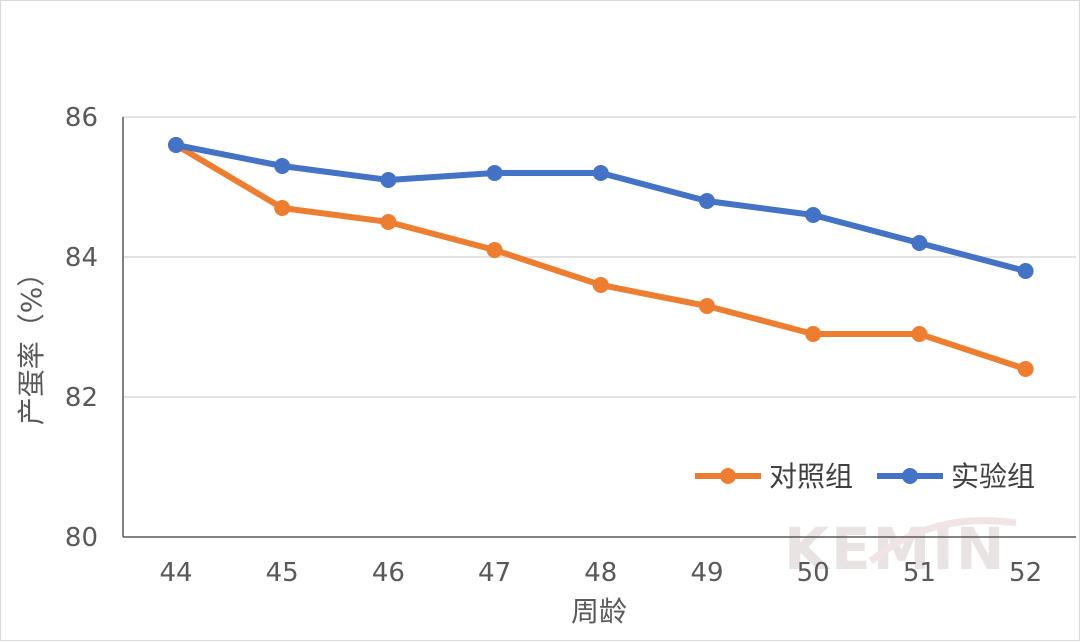 The width and height of the screenshot is (1080, 642). I want to click on y-tick-labels: 80 82 84 86, so click(81, 328).